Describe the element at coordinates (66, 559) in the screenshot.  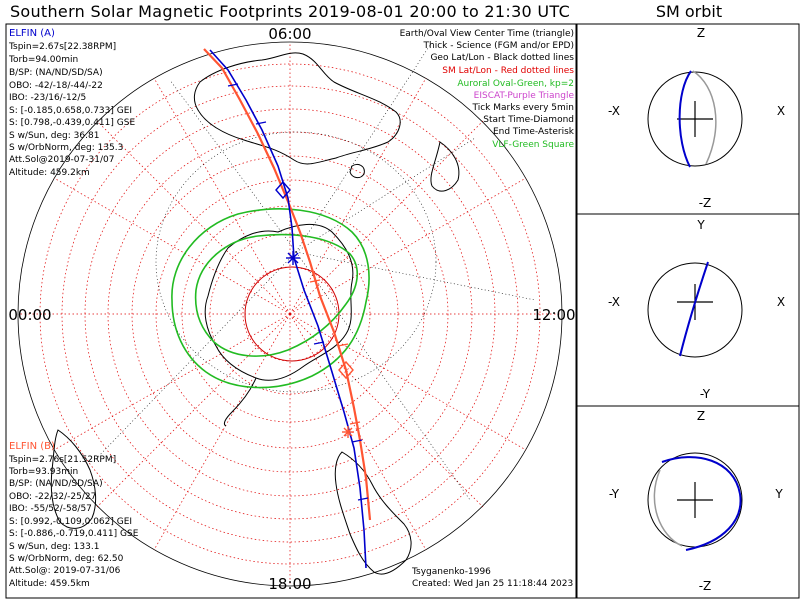
I see `elfin-b-line: S w/OrbNorm, deg: 62.50` at that location.